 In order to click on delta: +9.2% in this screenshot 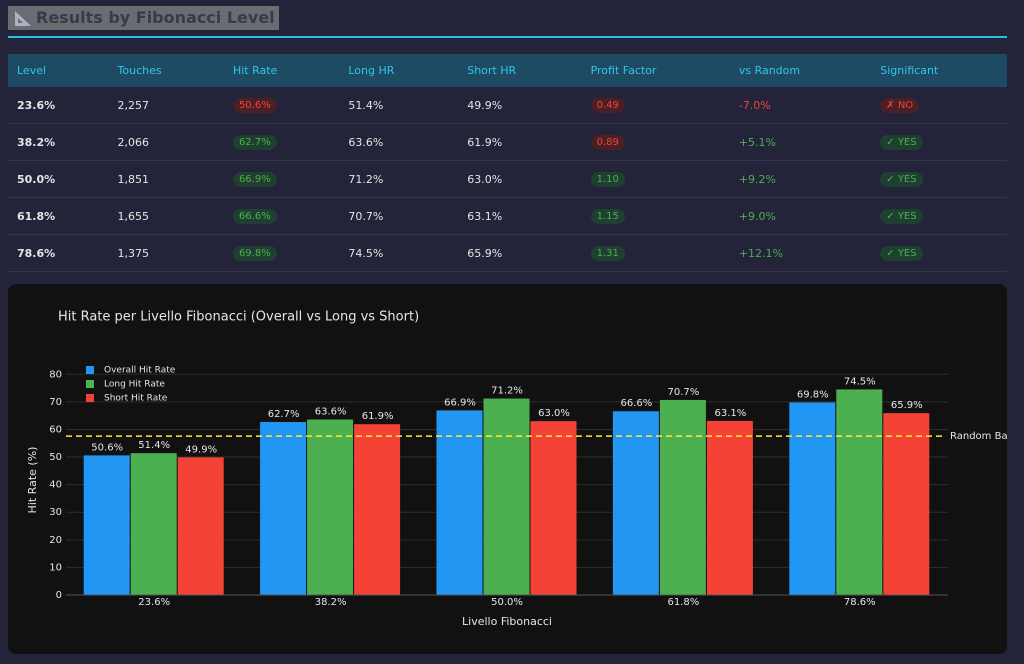, I will do `click(757, 179)`.